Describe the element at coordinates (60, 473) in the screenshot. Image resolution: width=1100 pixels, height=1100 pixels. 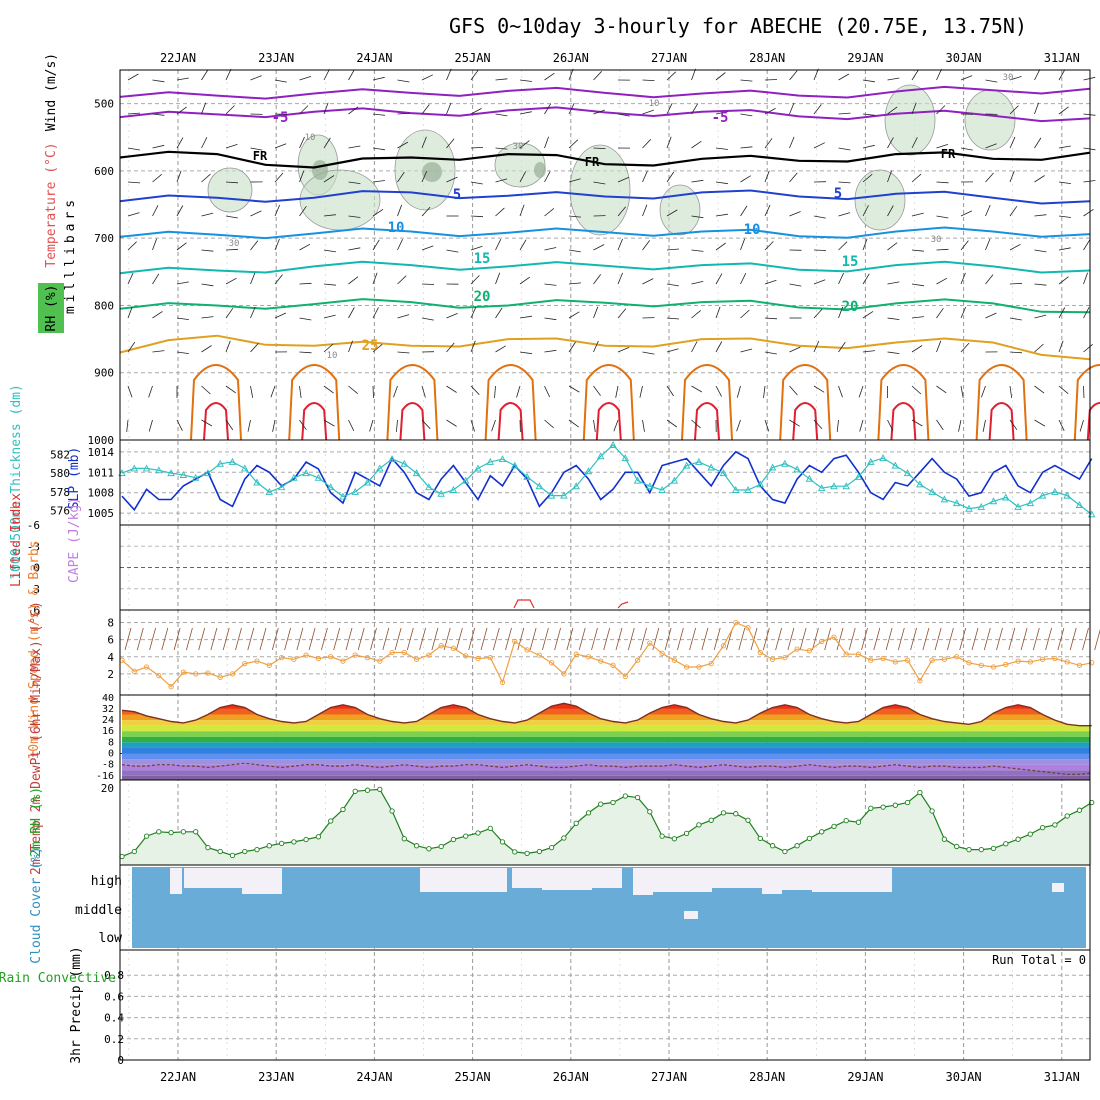
I see `thickness-tick-label: 580` at that location.